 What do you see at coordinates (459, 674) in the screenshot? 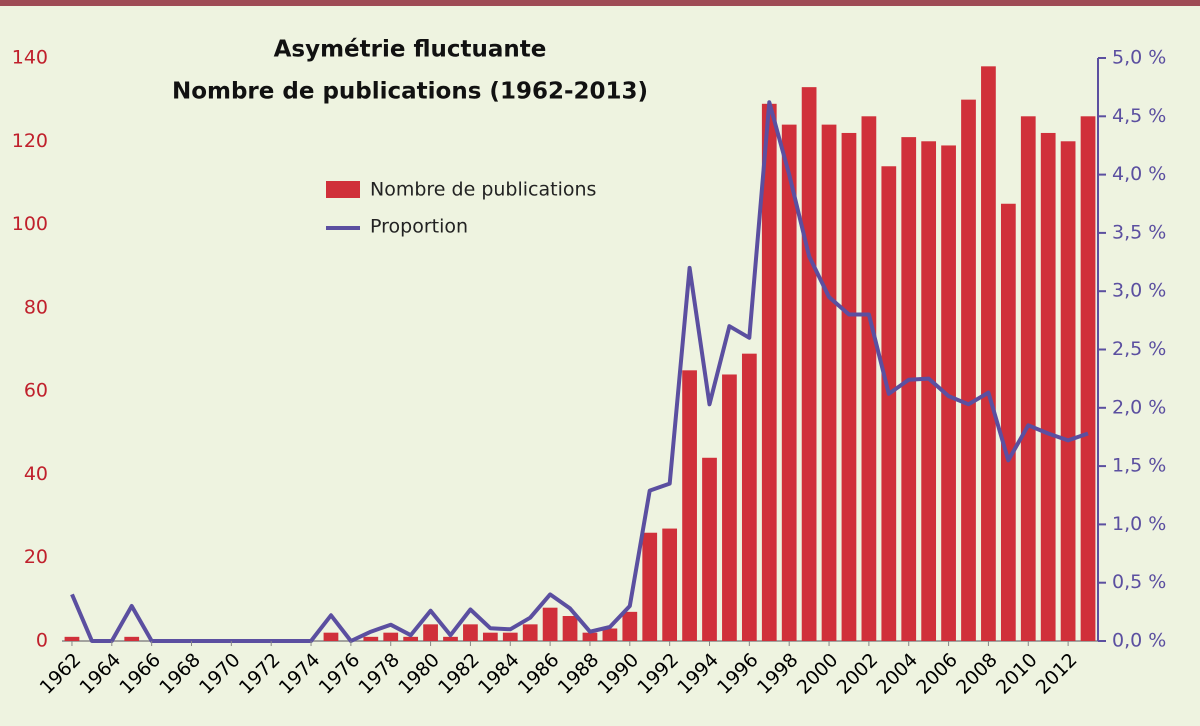
I see `x-tick-label: 1982` at bounding box center [459, 674].